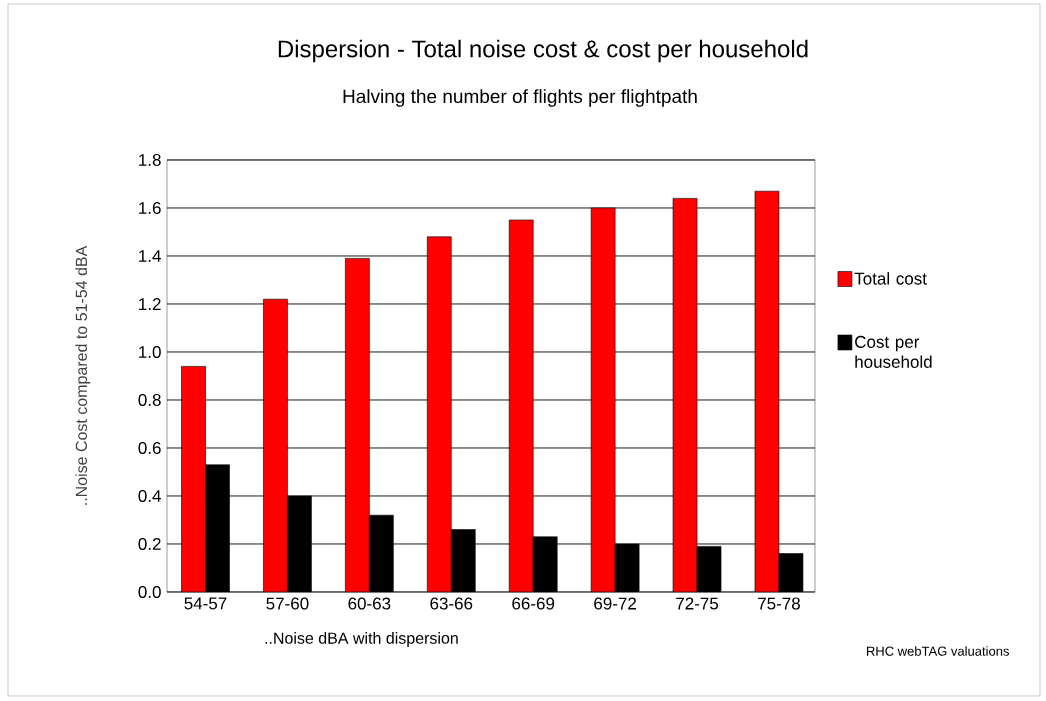 The height and width of the screenshot is (701, 1046). I want to click on y-tick-label: 1.4, so click(150, 256).